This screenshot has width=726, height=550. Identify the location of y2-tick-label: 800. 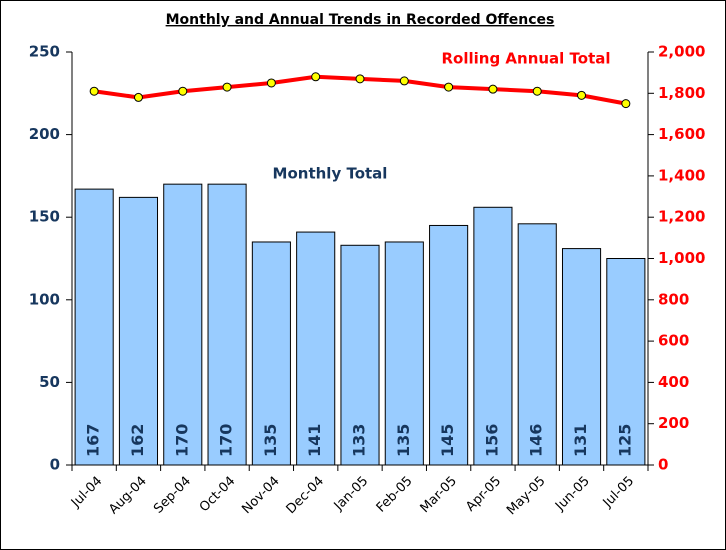
(673, 299).